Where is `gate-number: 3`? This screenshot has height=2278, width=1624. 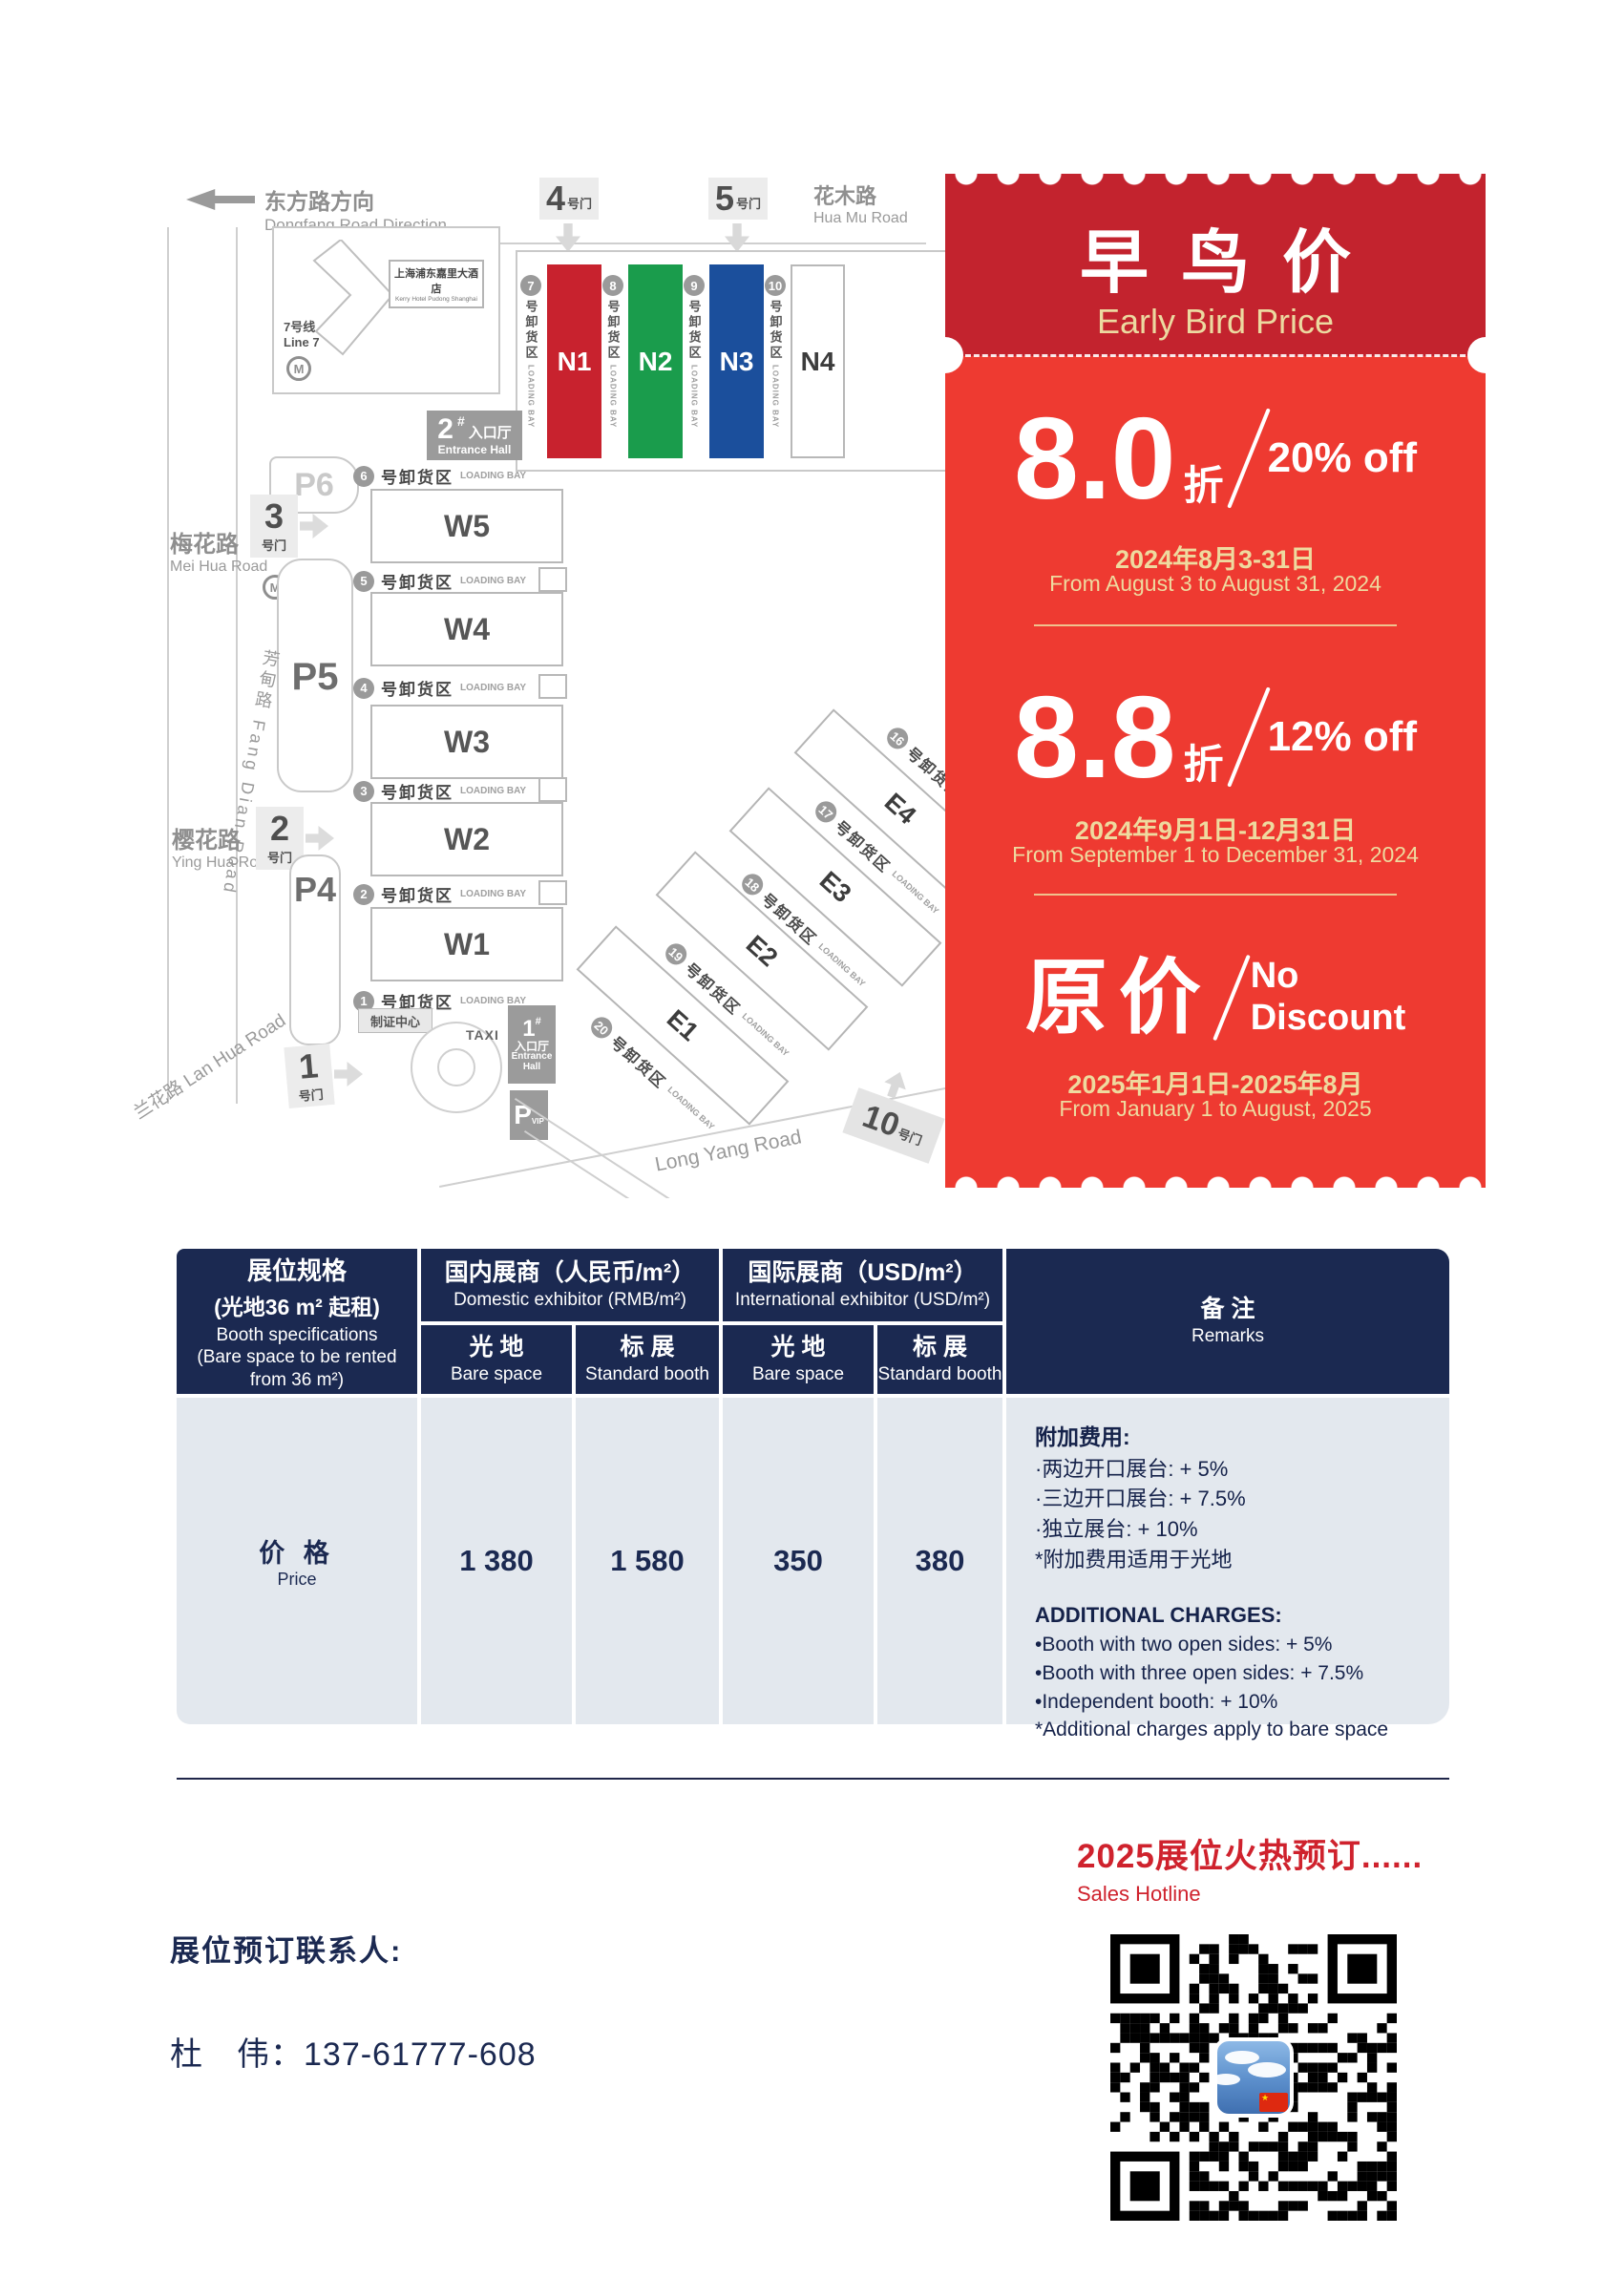 gate-number: 3 is located at coordinates (274, 516).